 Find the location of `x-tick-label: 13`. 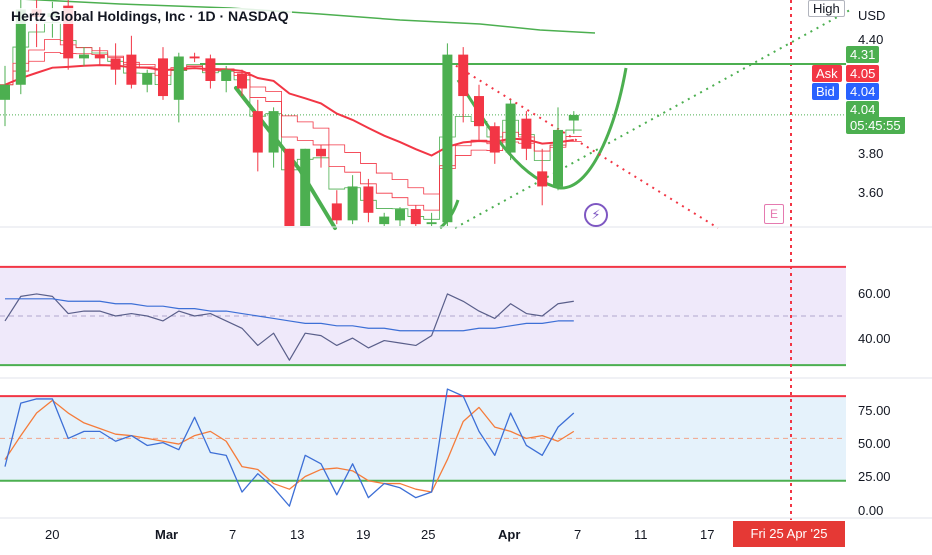

x-tick-label: 13 is located at coordinates (297, 534).